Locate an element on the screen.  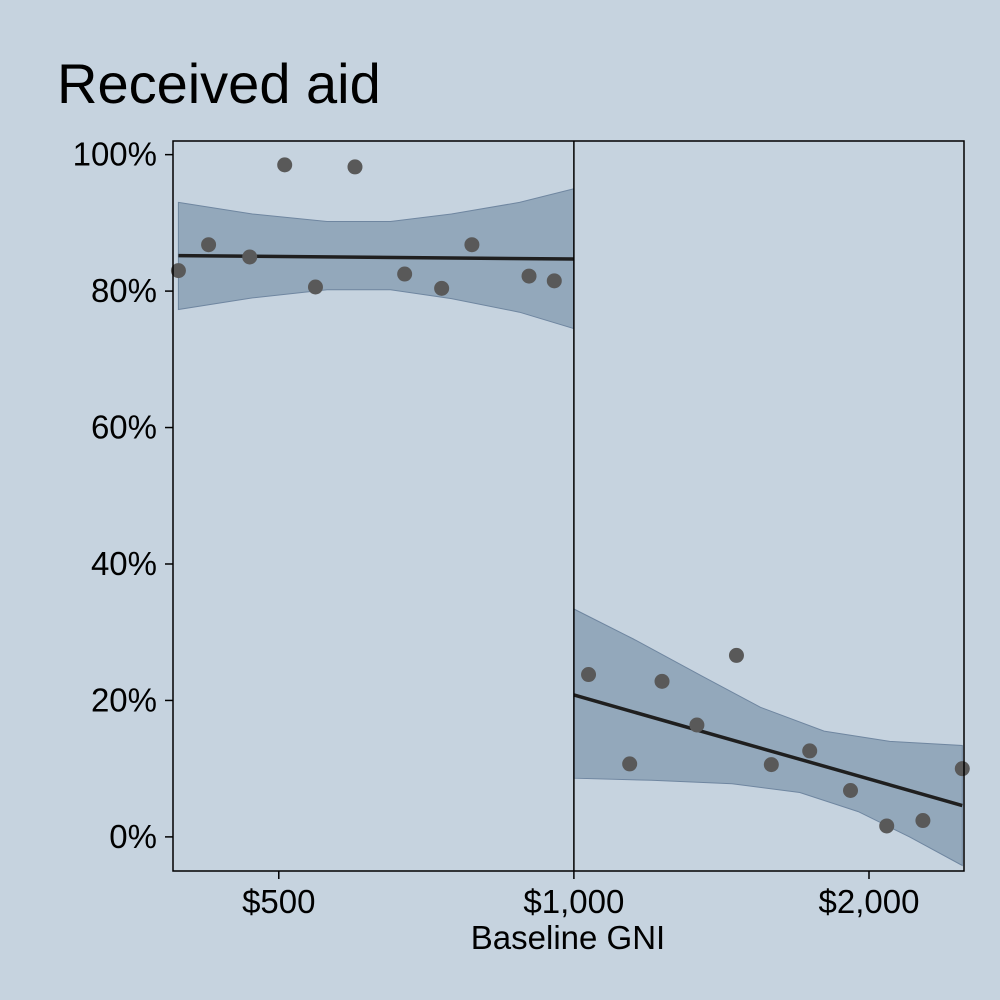
y-tick-label: 20% is located at coordinates (124, 699).